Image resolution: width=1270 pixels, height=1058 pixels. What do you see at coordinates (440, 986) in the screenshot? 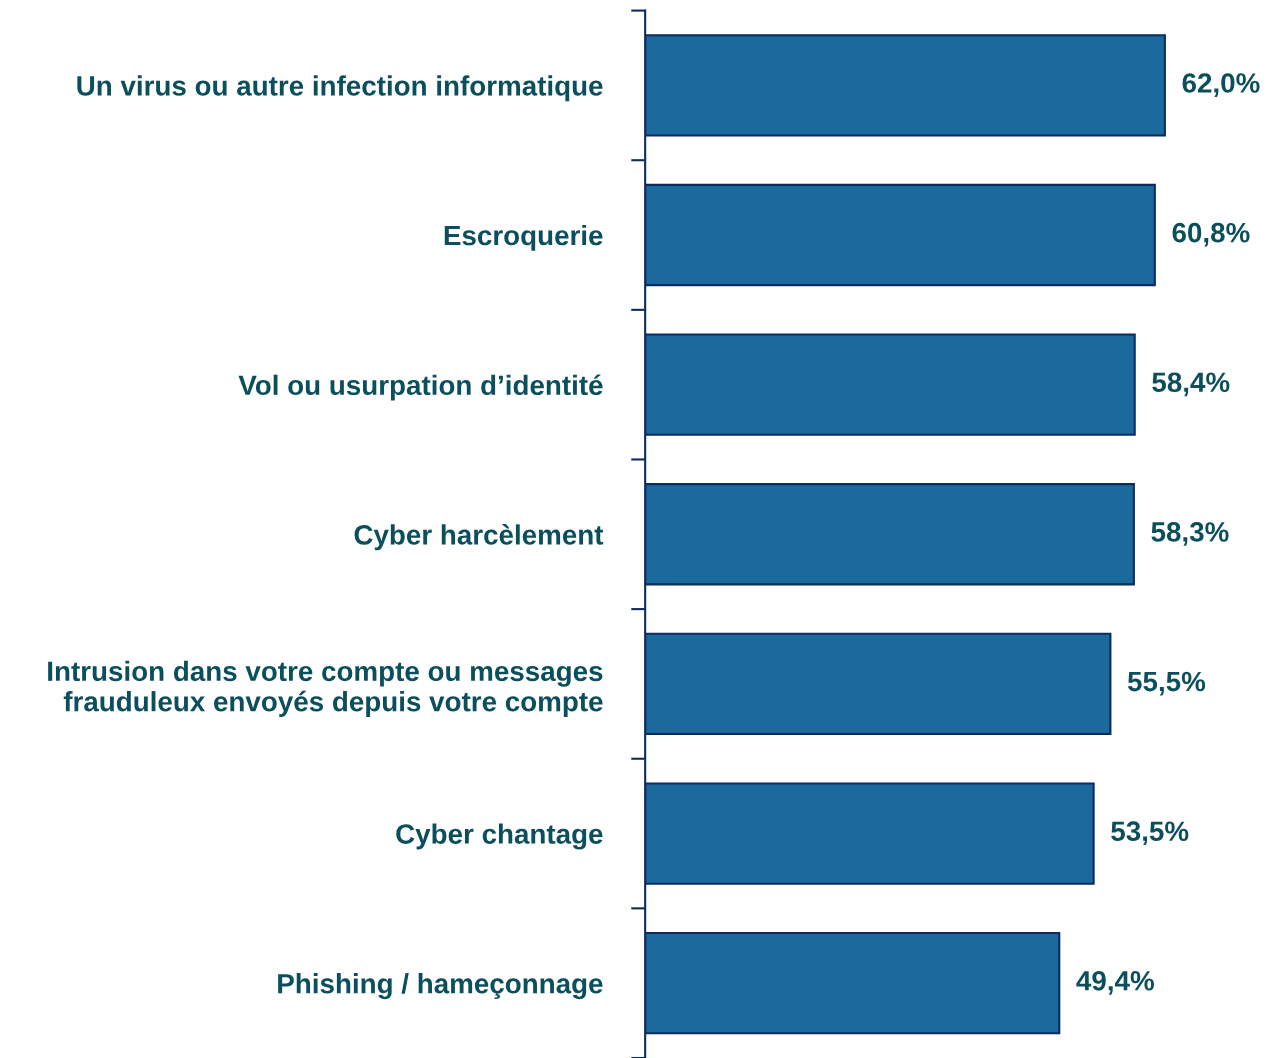
I see `y-tick-label: Phishing / hameçonnage` at bounding box center [440, 986].